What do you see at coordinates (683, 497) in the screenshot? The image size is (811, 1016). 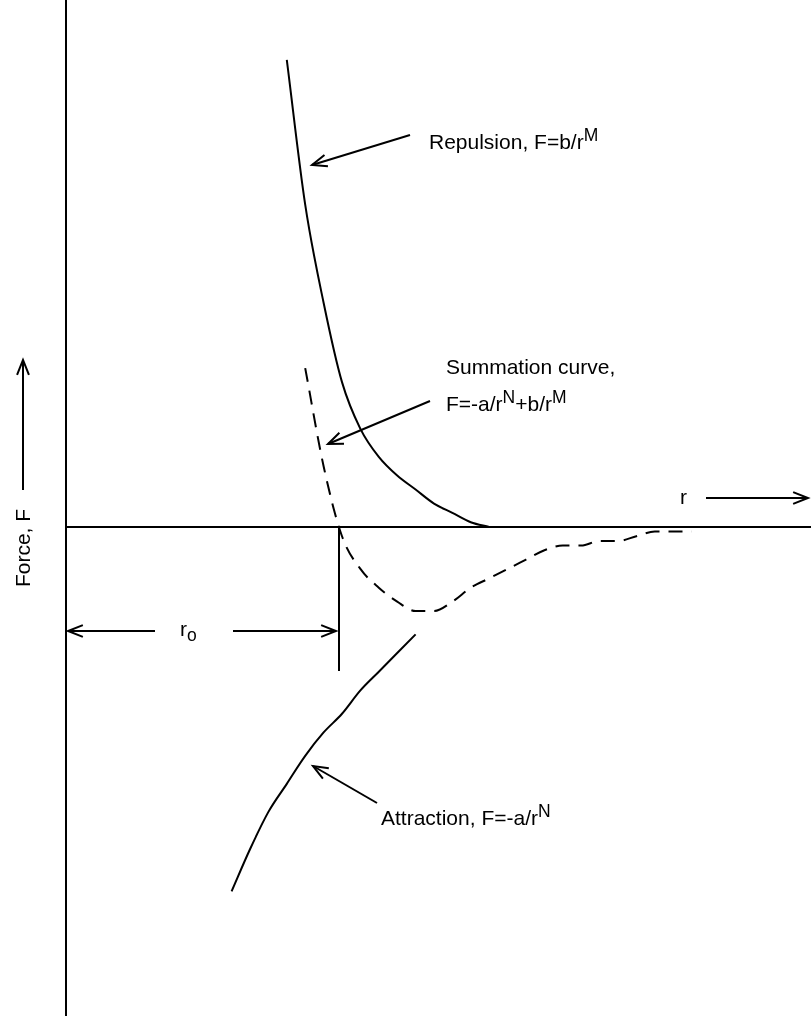 I see `x-axis-title: r` at bounding box center [683, 497].